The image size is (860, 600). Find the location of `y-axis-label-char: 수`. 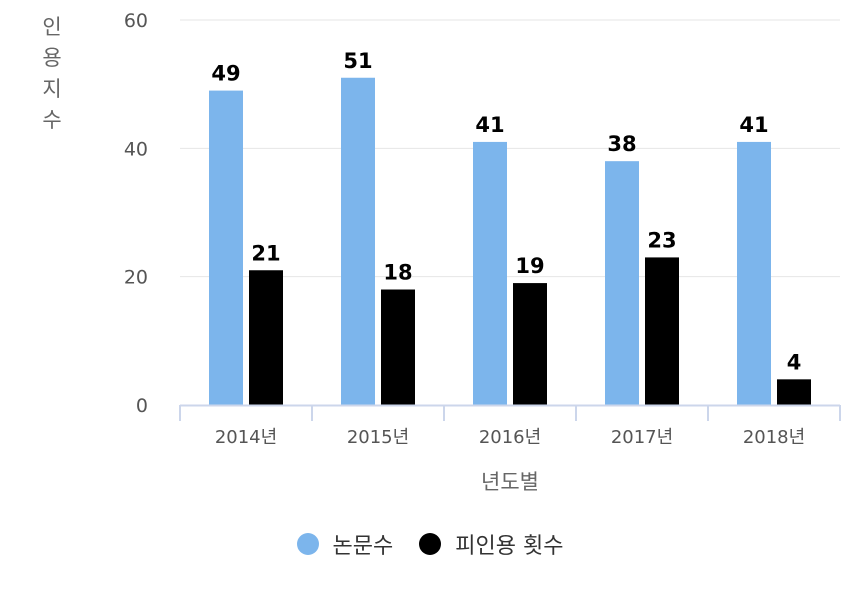

y-axis-label-char: 수 is located at coordinates (51, 120).